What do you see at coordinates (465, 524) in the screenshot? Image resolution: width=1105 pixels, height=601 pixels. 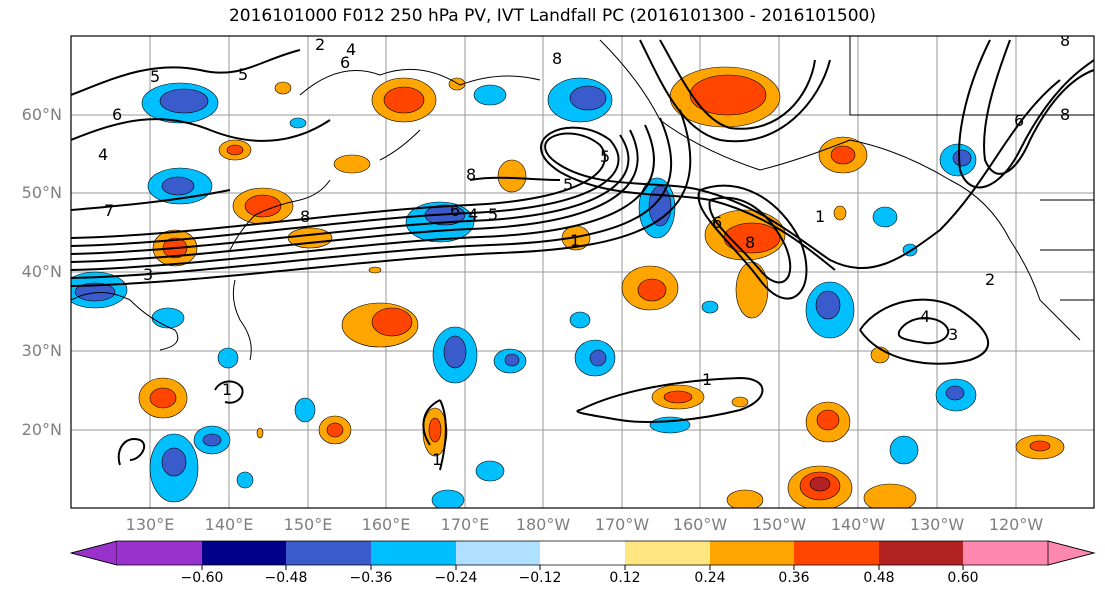 I see `lon-label: 170°E` at bounding box center [465, 524].